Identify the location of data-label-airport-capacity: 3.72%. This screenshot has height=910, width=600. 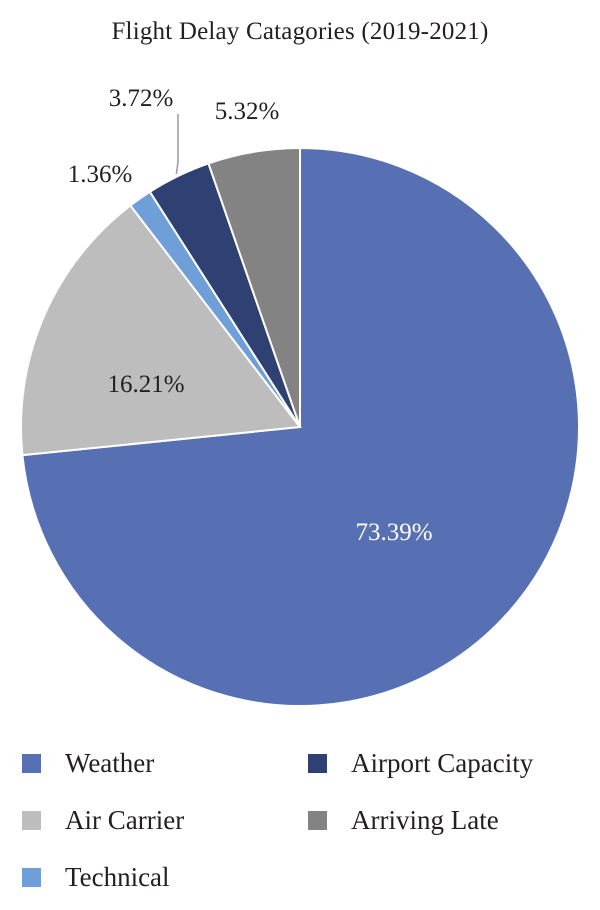
(141, 98).